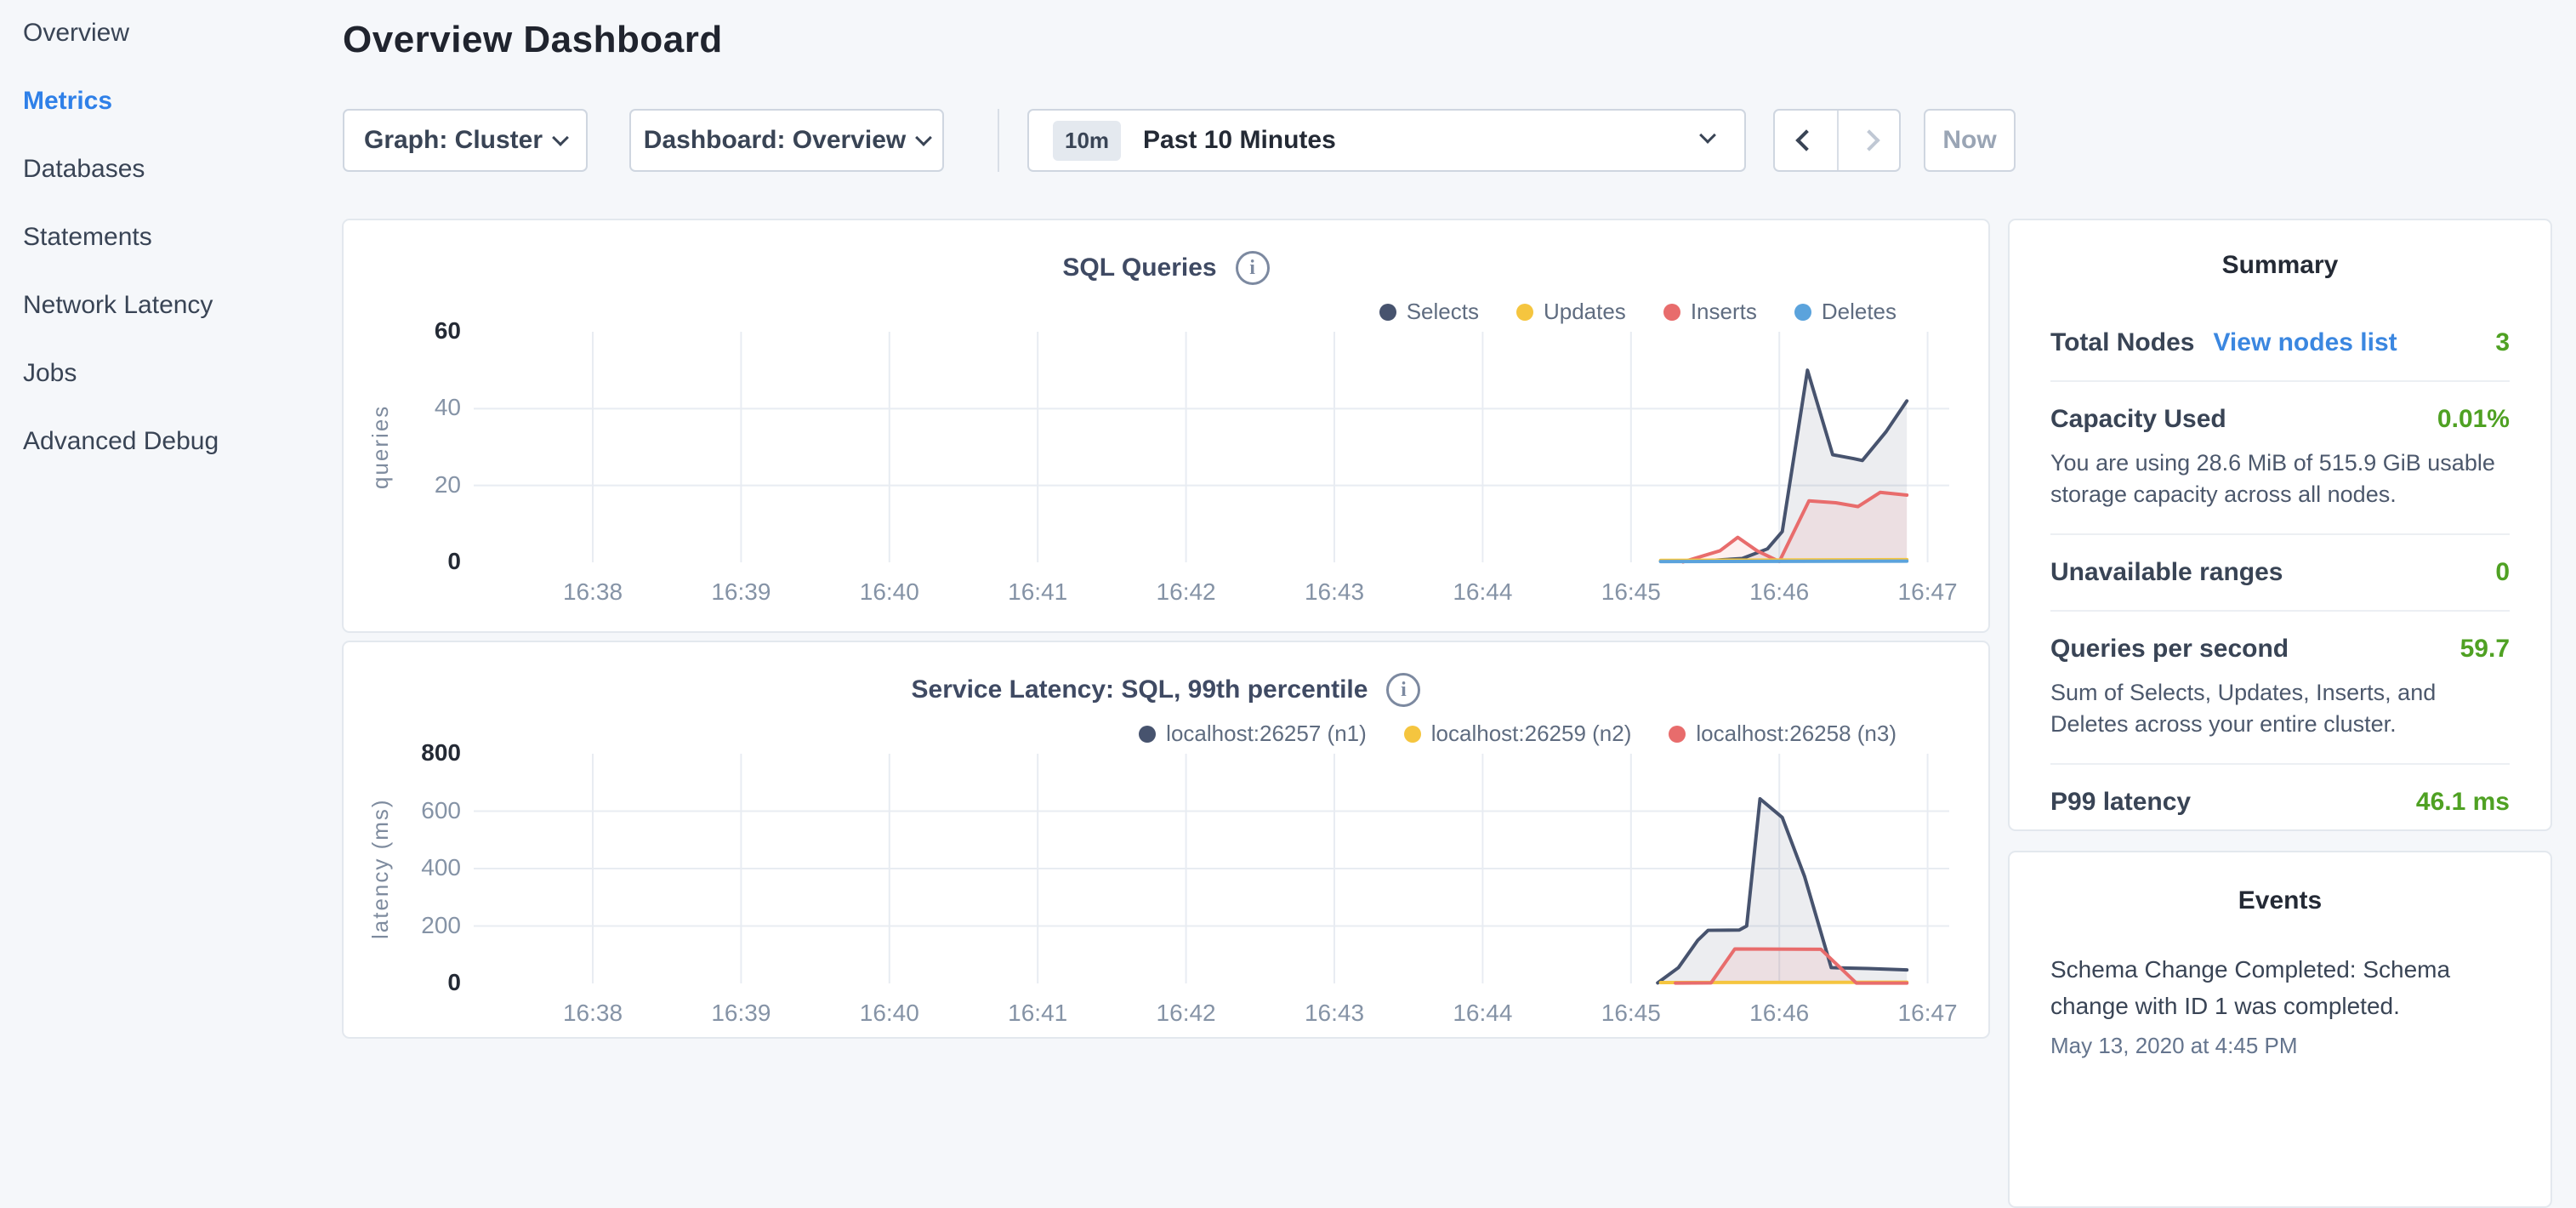  What do you see at coordinates (1442, 311) in the screenshot?
I see `legend-label: Selects` at bounding box center [1442, 311].